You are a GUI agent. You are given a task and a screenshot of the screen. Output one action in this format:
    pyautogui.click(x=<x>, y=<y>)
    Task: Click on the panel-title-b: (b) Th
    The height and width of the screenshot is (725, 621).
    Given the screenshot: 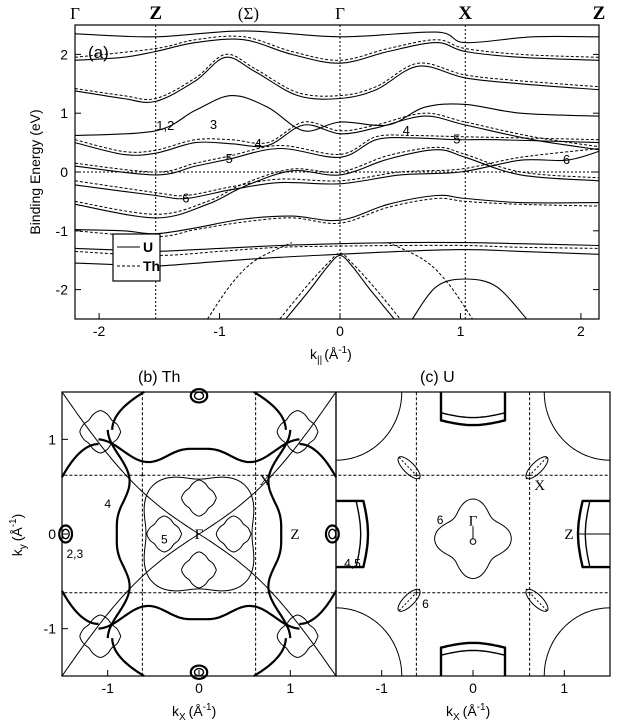 What is the action you would take?
    pyautogui.click(x=159, y=377)
    